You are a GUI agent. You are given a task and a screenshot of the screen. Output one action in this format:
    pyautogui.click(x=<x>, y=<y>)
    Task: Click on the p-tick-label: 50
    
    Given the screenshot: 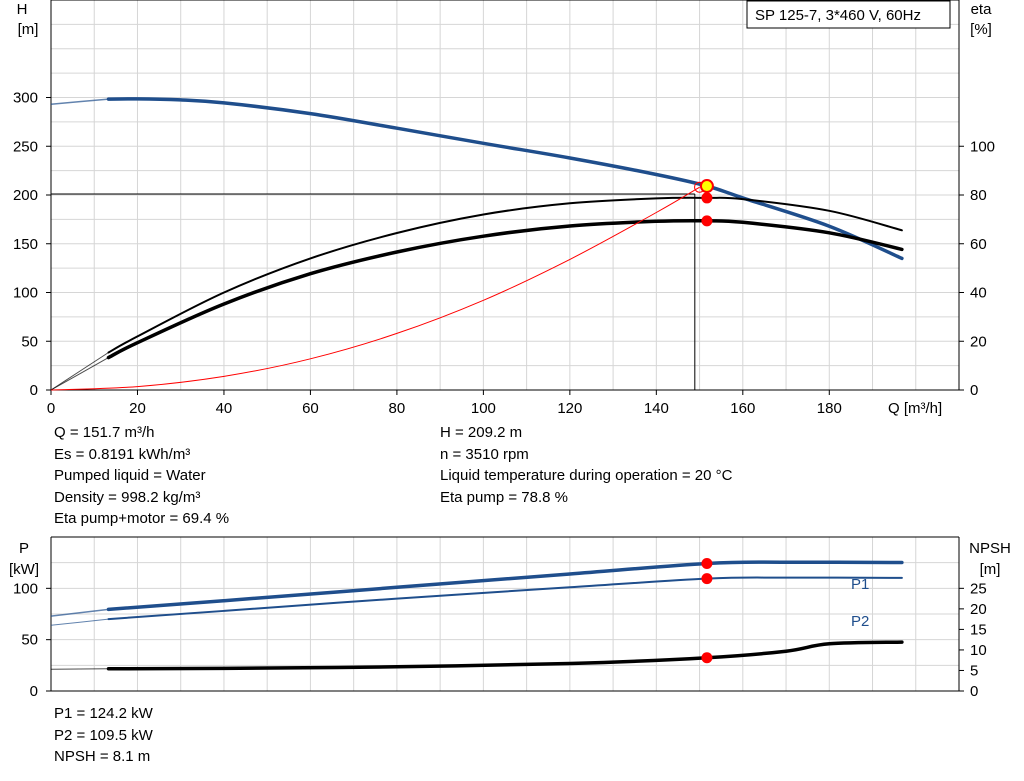 What is the action you would take?
    pyautogui.click(x=29, y=640)
    